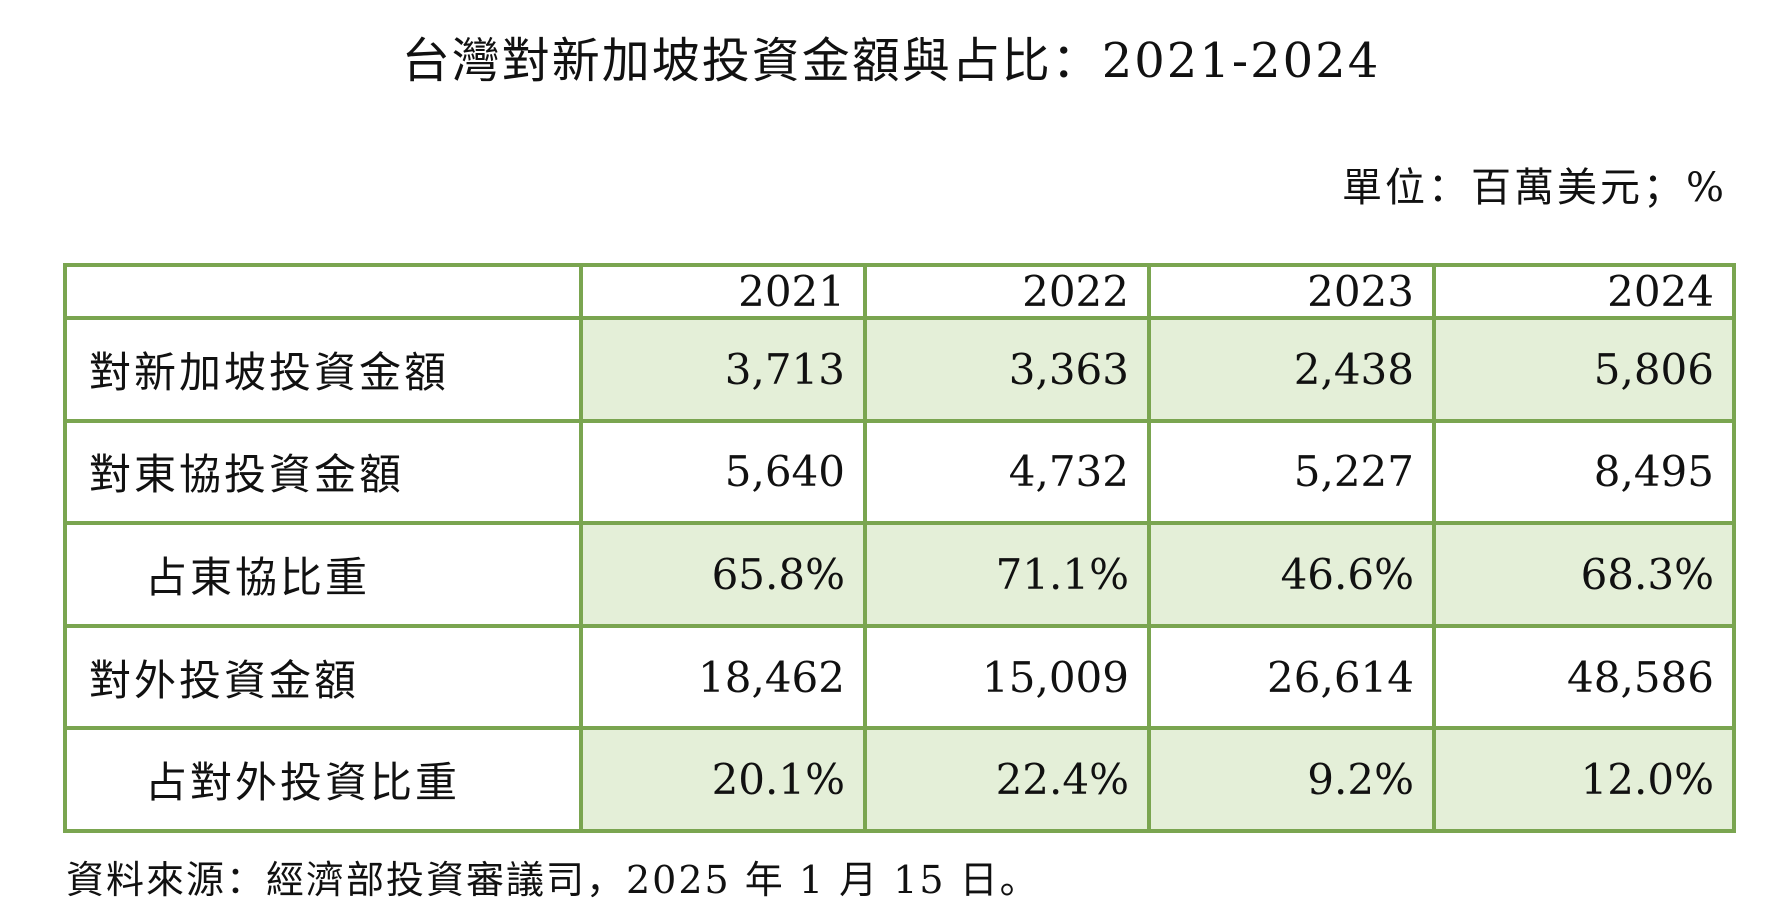 This screenshot has height=920, width=1782. What do you see at coordinates (1007, 574) in the screenshot?
I see `table-cell: 71.1%` at bounding box center [1007, 574].